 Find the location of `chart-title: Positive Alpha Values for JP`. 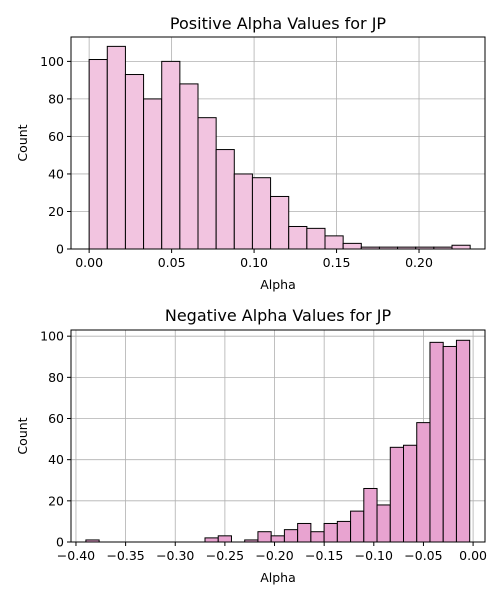

chart-title: Positive Alpha Values for JP is located at coordinates (278, 23).